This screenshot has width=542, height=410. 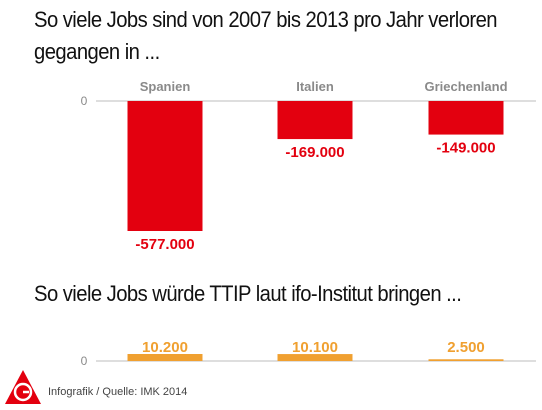 I want to click on value-label: -169.000, so click(x=314, y=152).